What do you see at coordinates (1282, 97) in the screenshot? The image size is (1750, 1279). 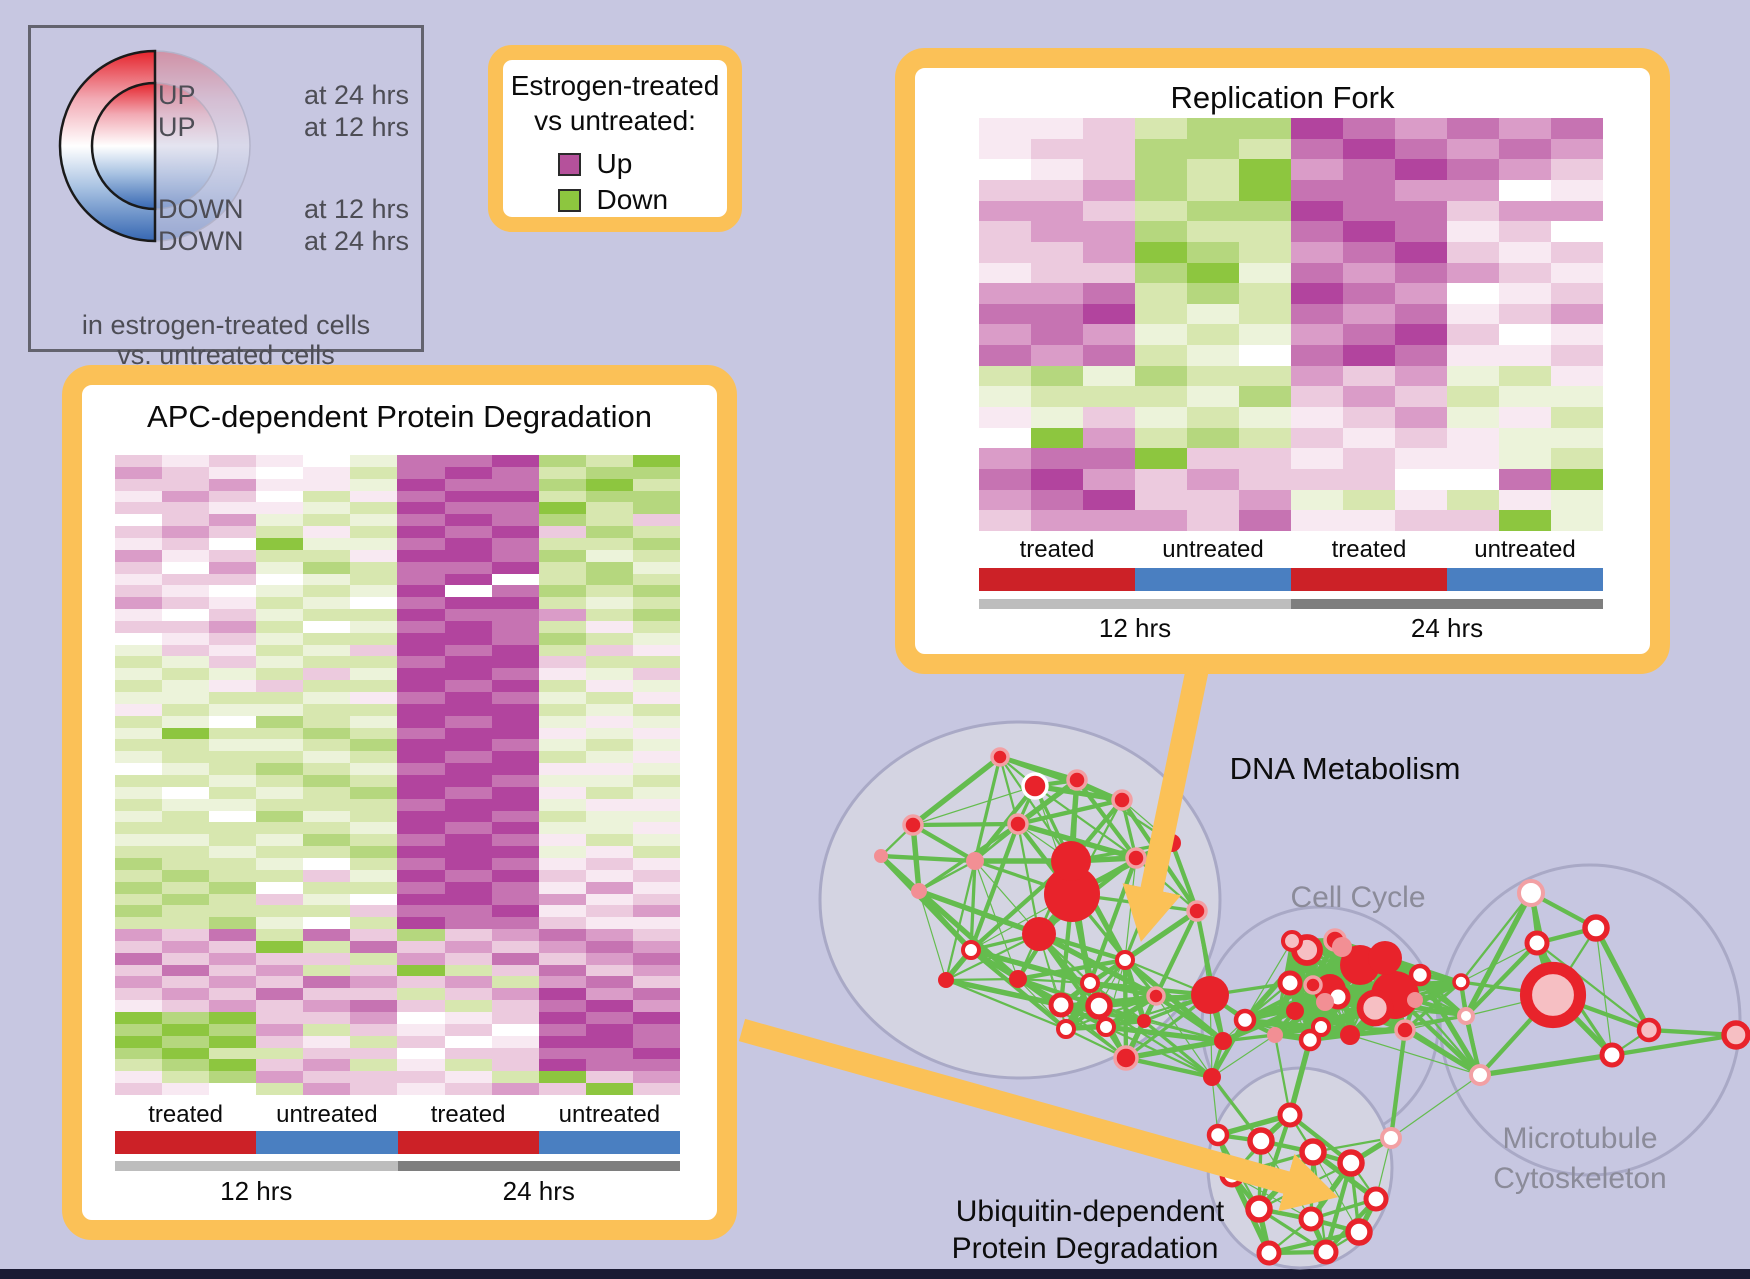 I see `replication-fork-title: Replication Fork` at bounding box center [1282, 97].